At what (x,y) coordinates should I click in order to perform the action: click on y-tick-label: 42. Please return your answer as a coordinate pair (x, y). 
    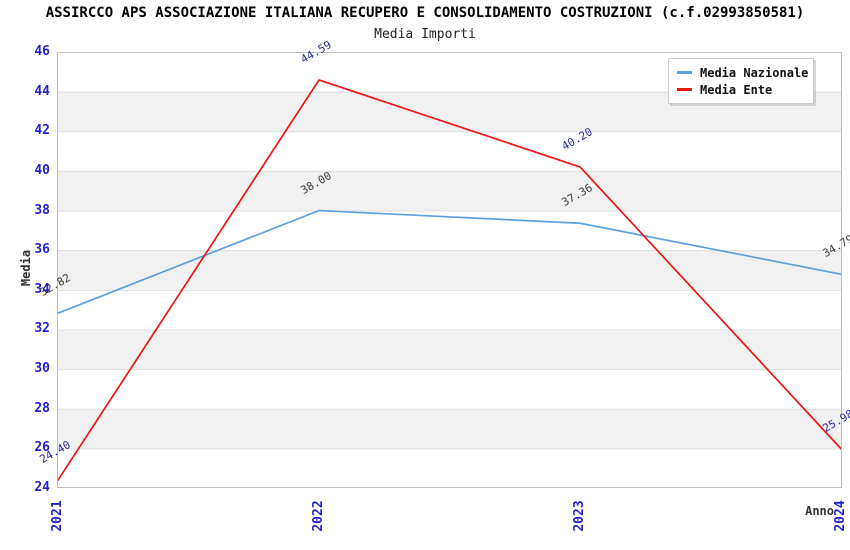
    Looking at the image, I should click on (42, 131).